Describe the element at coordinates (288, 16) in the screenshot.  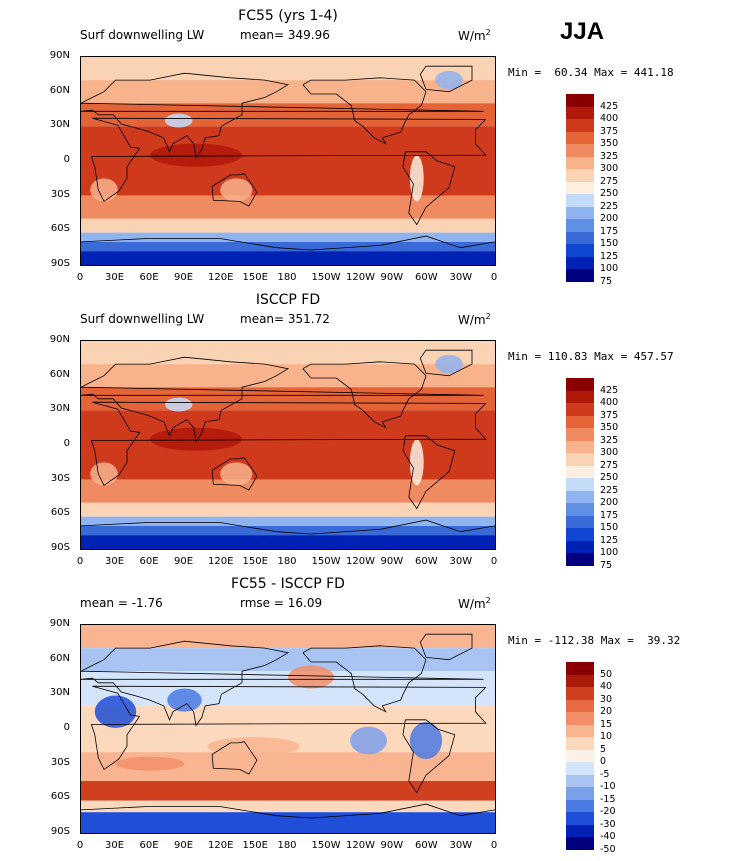
I see `panel-title: FC55 (yrs 1-4)` at that location.